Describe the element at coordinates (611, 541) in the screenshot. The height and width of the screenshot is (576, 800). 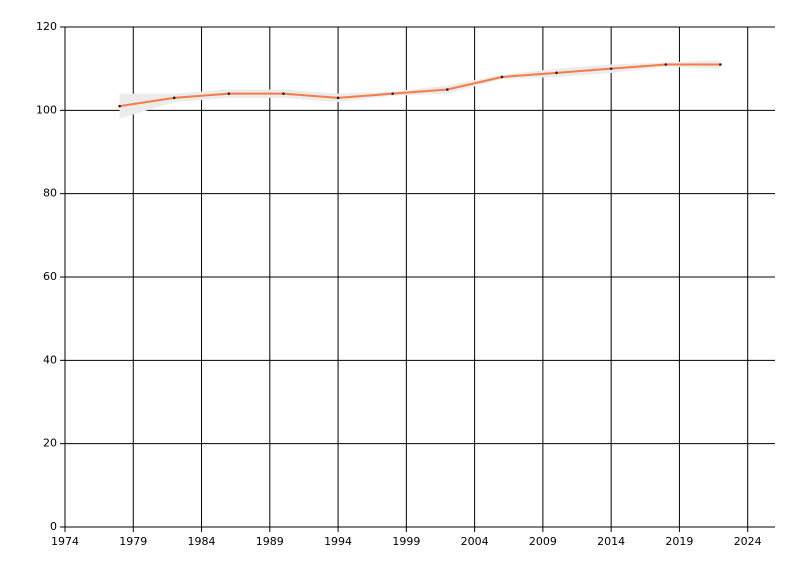
I see `x-tick-label: 2014` at that location.